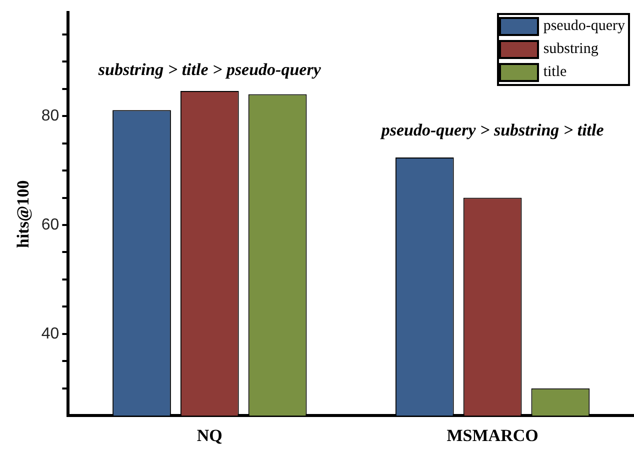  I want to click on annotation: pseudo-query > substring > title, so click(491, 130).